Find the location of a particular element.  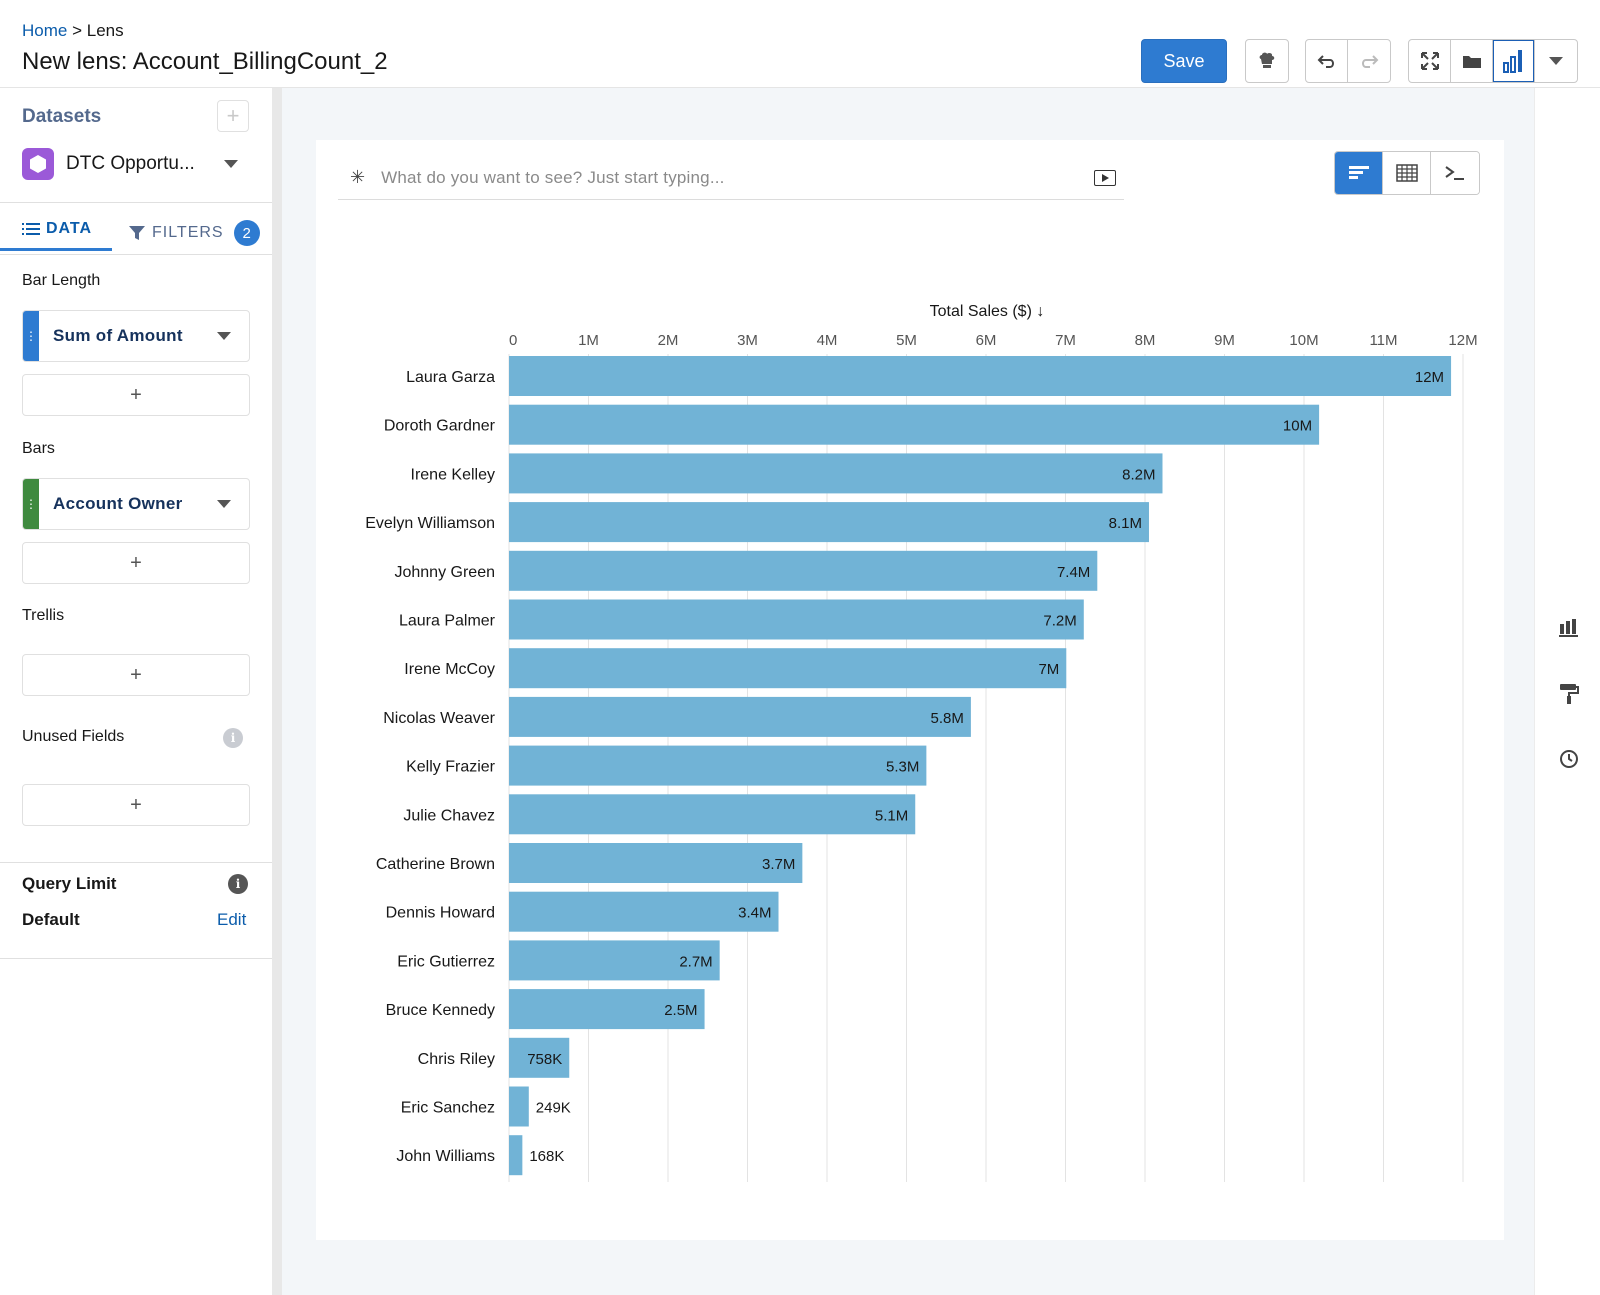

folder-icon is located at coordinates (1471, 62).